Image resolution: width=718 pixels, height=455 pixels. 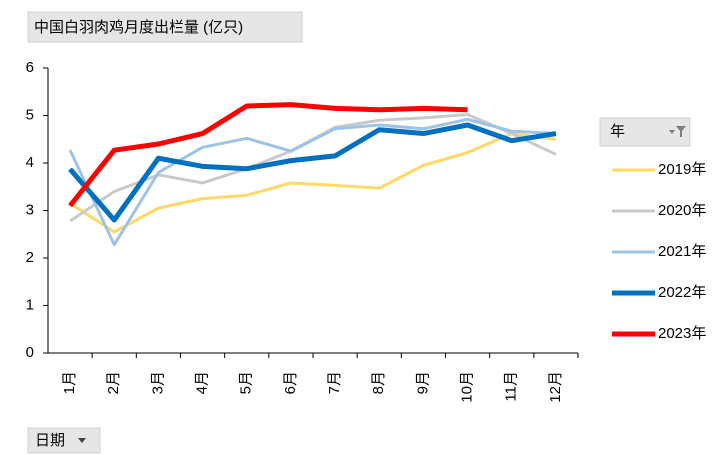 What do you see at coordinates (268, 155) in the screenshot?
I see `series-line` at bounding box center [268, 155].